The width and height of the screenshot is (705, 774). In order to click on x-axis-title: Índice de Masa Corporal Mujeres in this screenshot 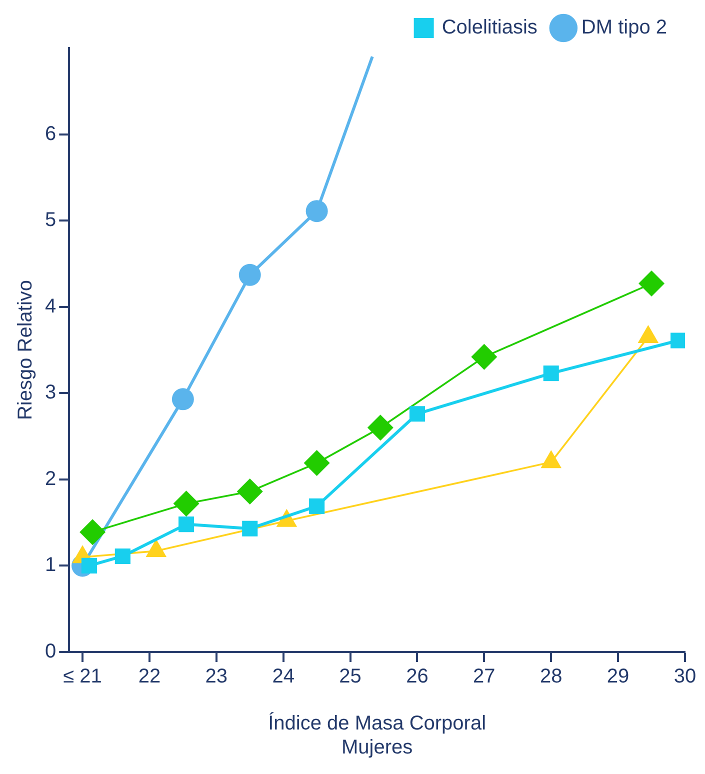, I will do `click(377, 735)`.